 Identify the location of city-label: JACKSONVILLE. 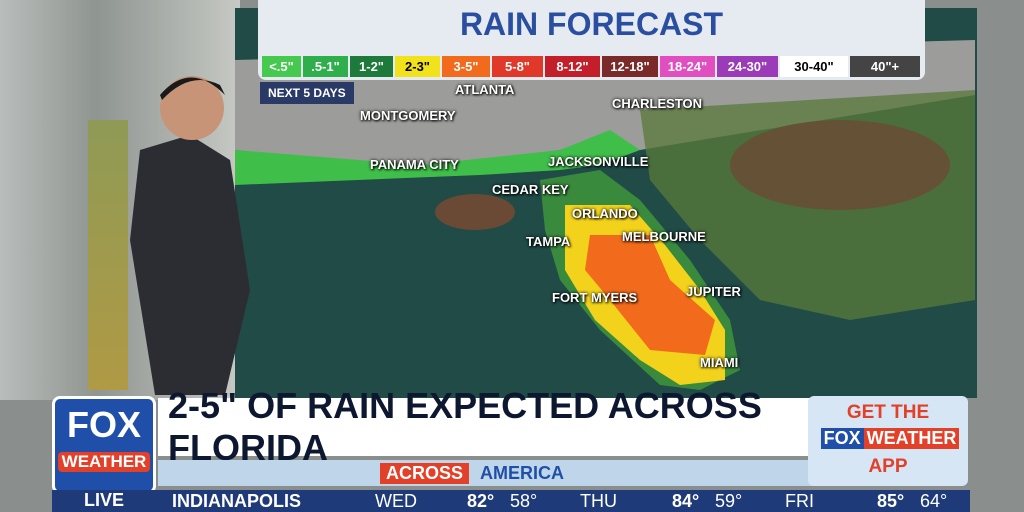
(598, 161).